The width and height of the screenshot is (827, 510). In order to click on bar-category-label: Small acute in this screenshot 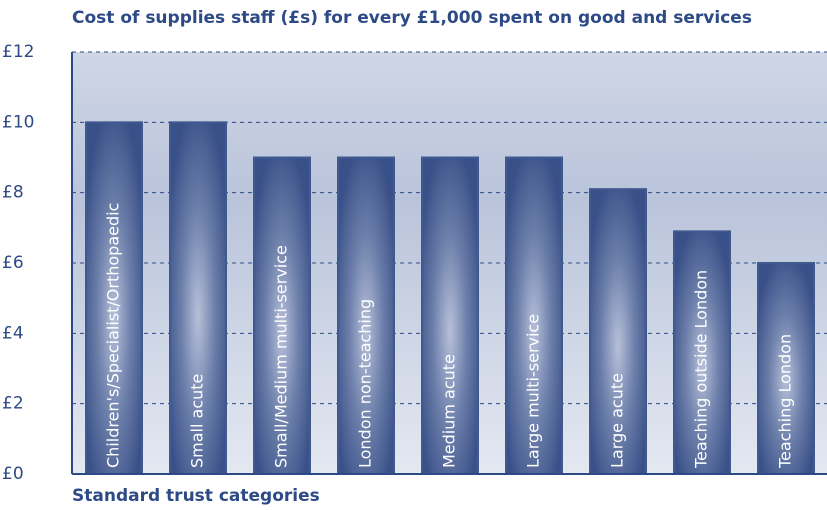, I will do `click(197, 421)`.